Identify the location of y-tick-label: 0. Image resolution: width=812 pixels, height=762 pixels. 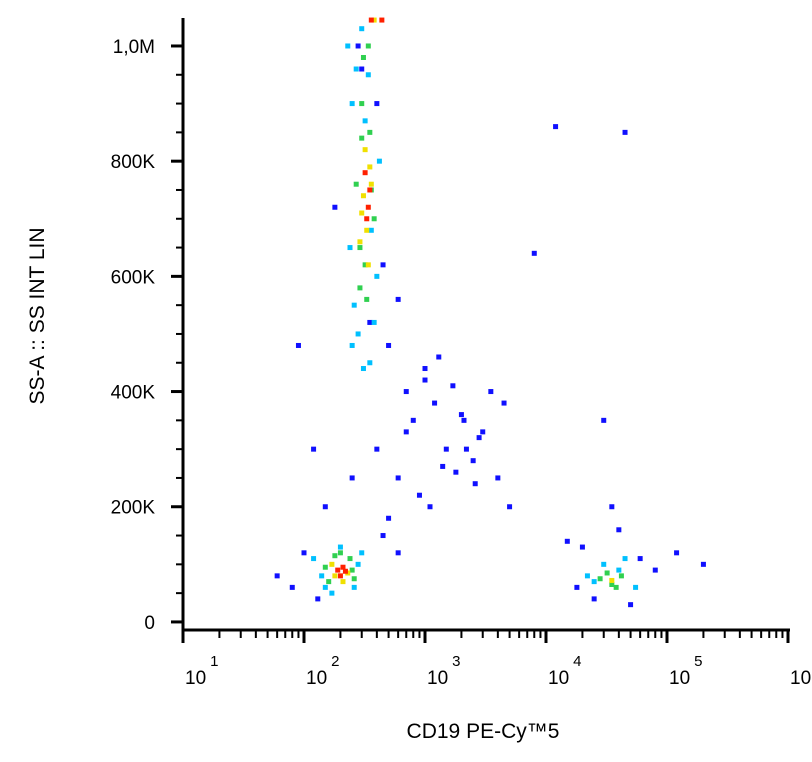
(149, 623).